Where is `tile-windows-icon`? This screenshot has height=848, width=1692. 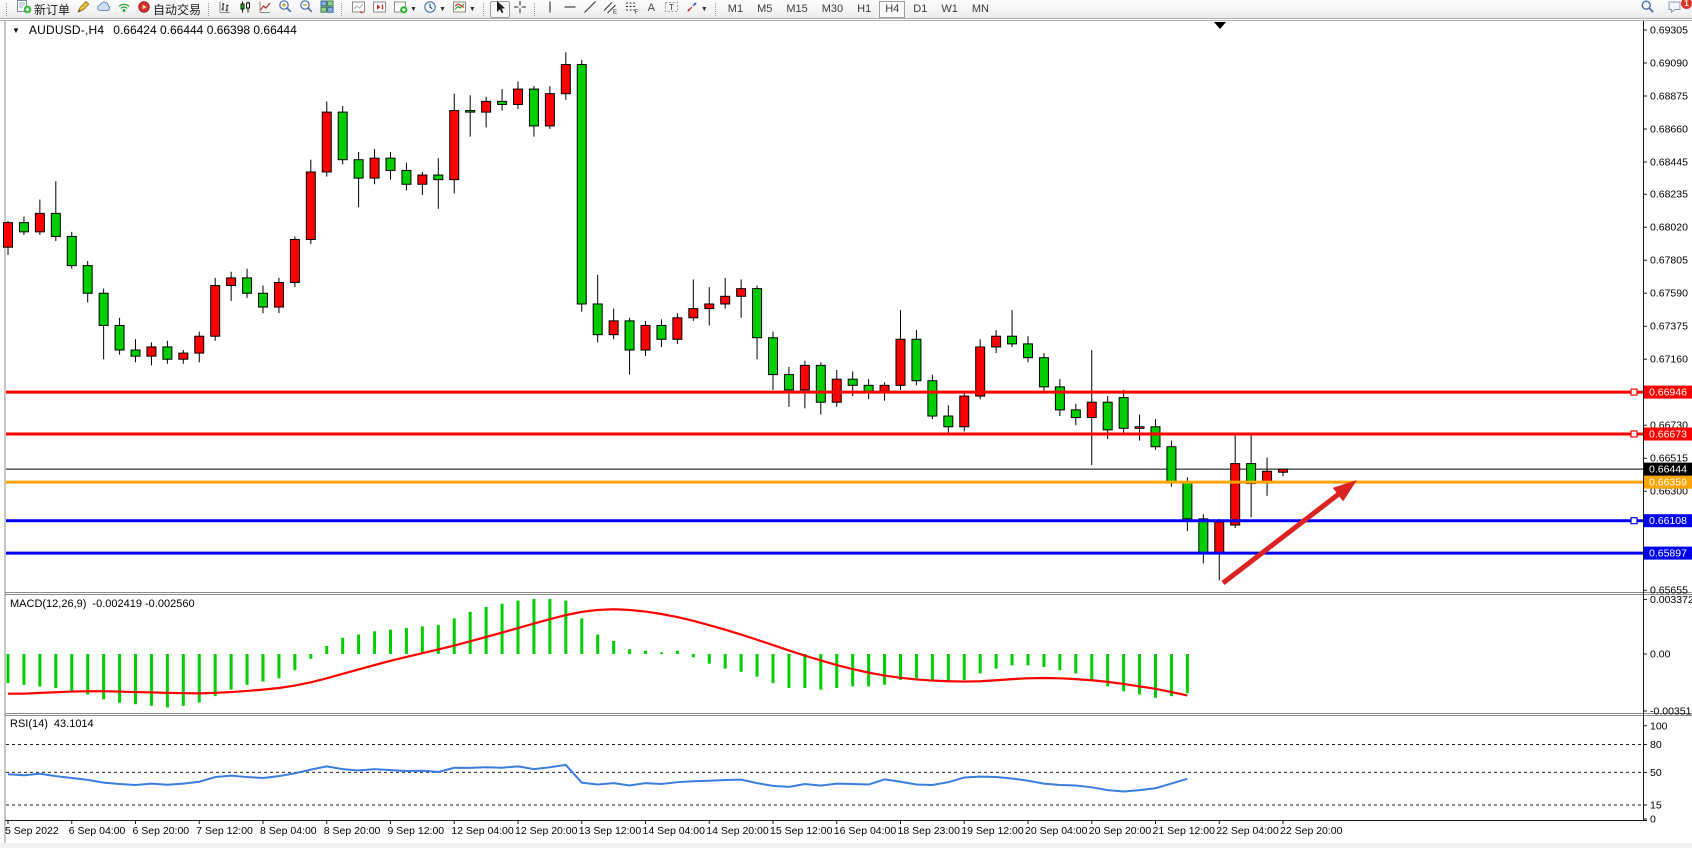
tile-windows-icon is located at coordinates (327, 9).